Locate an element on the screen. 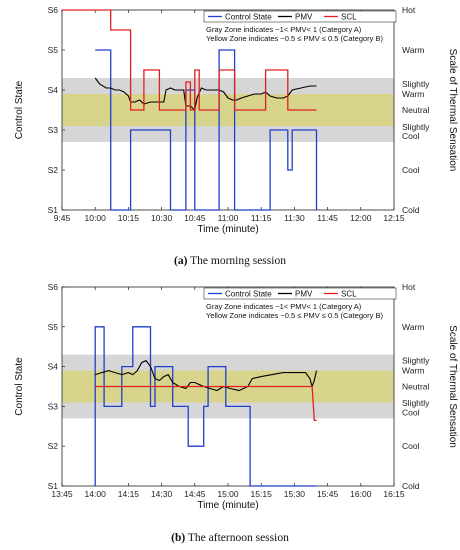 The image size is (460, 550). x-tick-label: 10:45 is located at coordinates (195, 218).